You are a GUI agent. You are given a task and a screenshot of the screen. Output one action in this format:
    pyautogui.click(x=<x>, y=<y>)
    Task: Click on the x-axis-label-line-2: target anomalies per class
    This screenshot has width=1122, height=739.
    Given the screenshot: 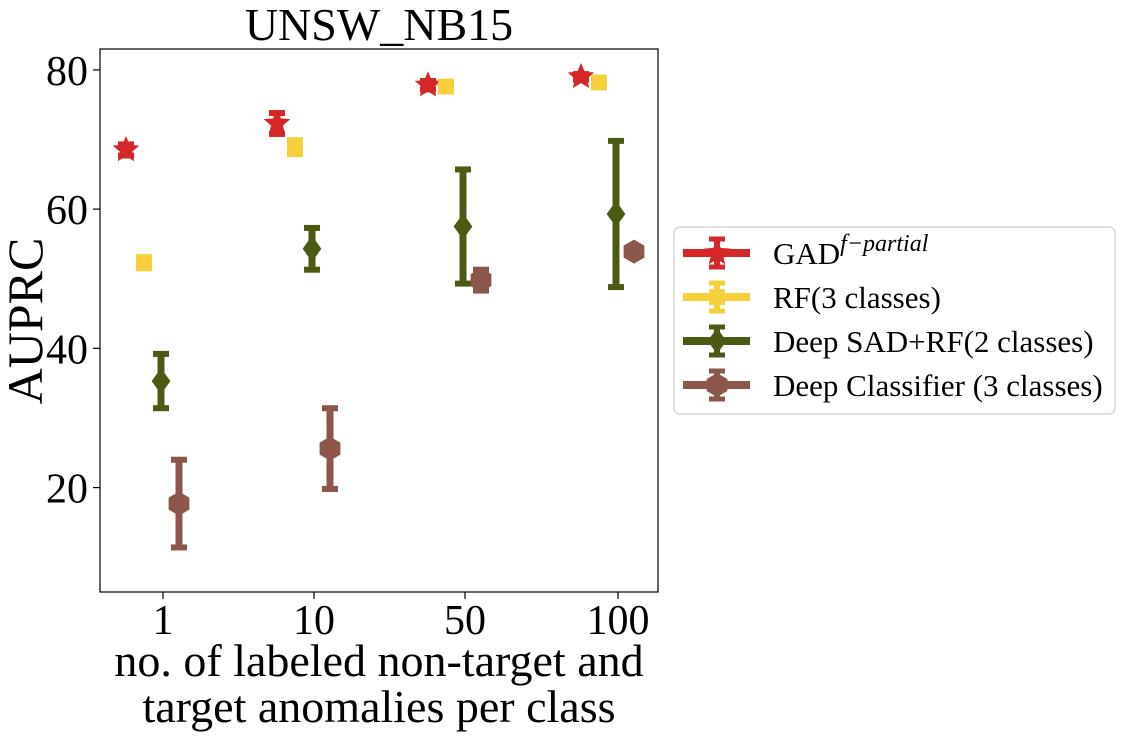 What is the action you would take?
    pyautogui.click(x=378, y=706)
    